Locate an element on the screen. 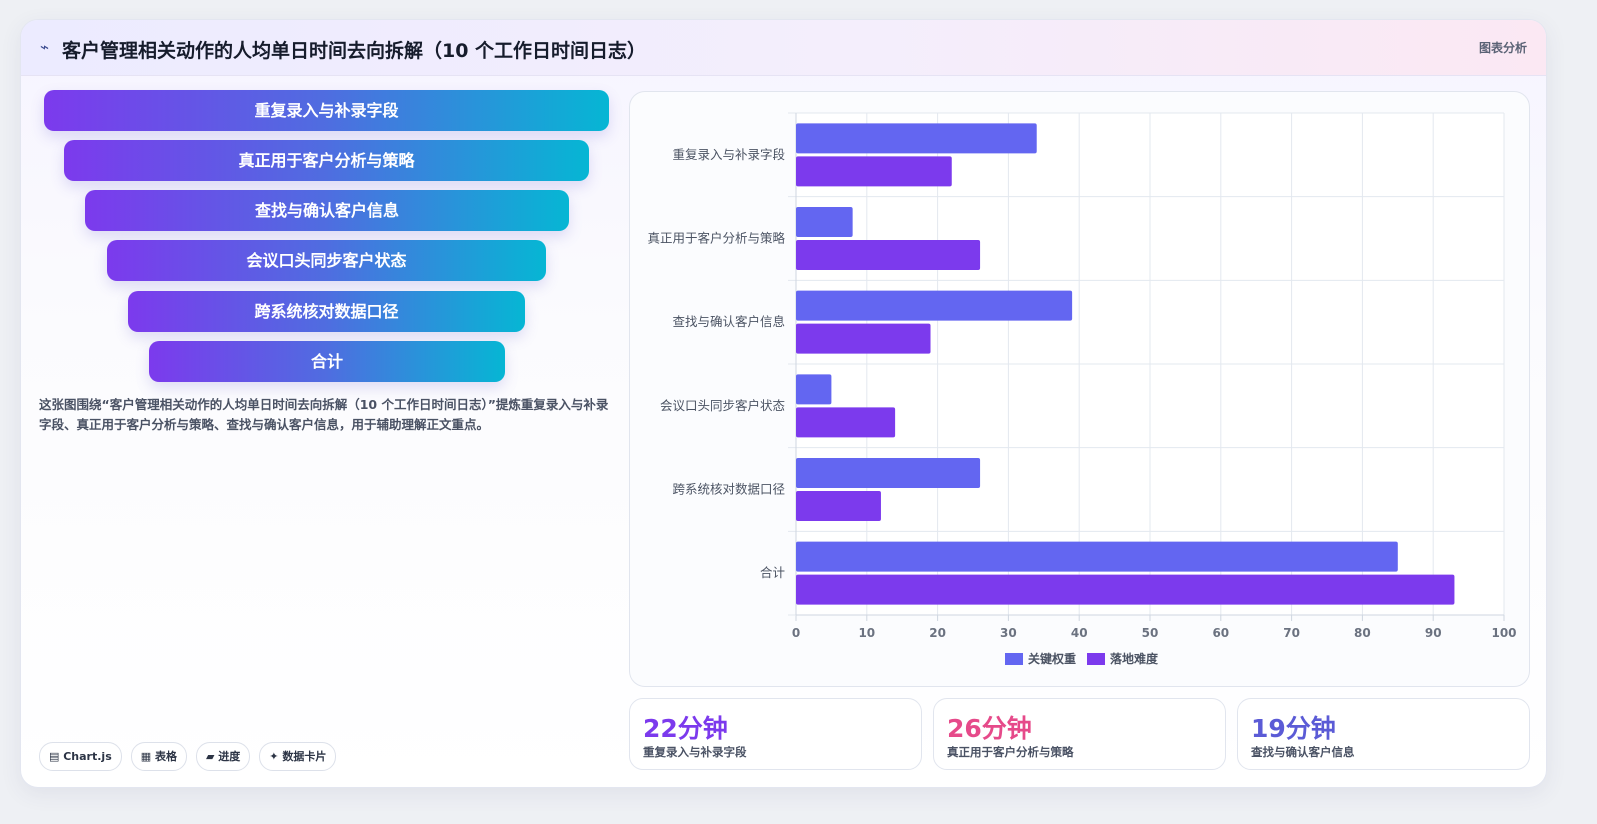 The height and width of the screenshot is (824, 1597). x-tick-label: 60 is located at coordinates (1220, 633).